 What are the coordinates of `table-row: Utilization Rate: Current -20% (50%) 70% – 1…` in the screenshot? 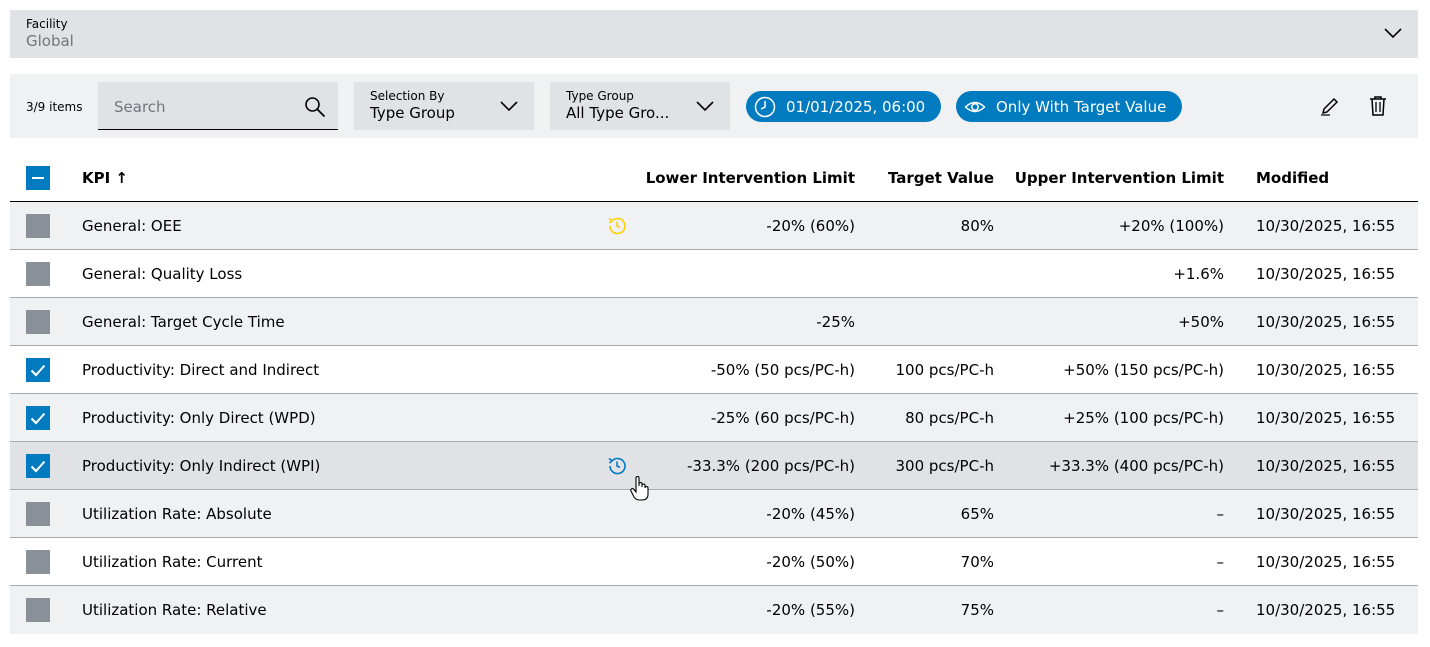 It's located at (714, 562).